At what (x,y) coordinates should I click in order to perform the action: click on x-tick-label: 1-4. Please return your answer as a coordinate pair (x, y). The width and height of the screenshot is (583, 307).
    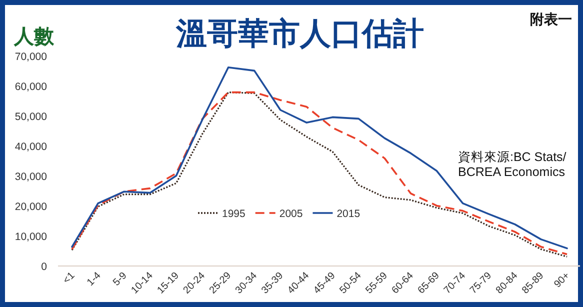
    Looking at the image, I should click on (94, 279).